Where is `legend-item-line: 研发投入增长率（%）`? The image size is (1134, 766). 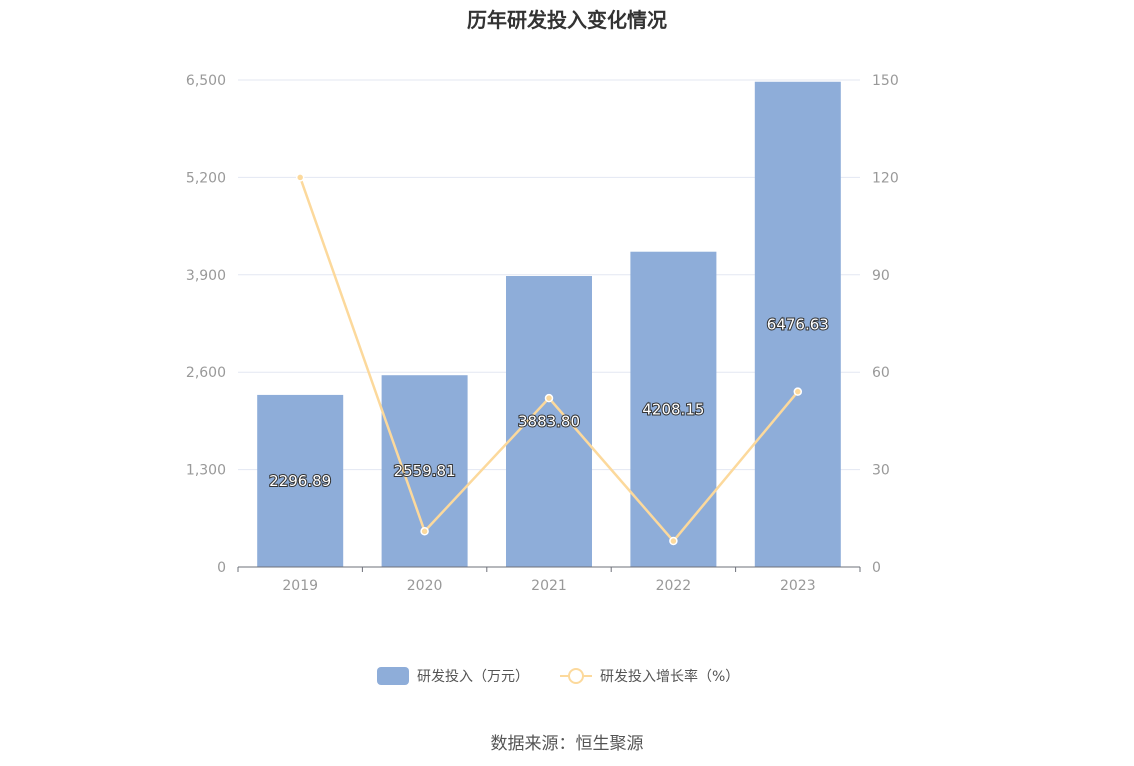
legend-item-line: 研发投入增长率（%） is located at coordinates (649, 676).